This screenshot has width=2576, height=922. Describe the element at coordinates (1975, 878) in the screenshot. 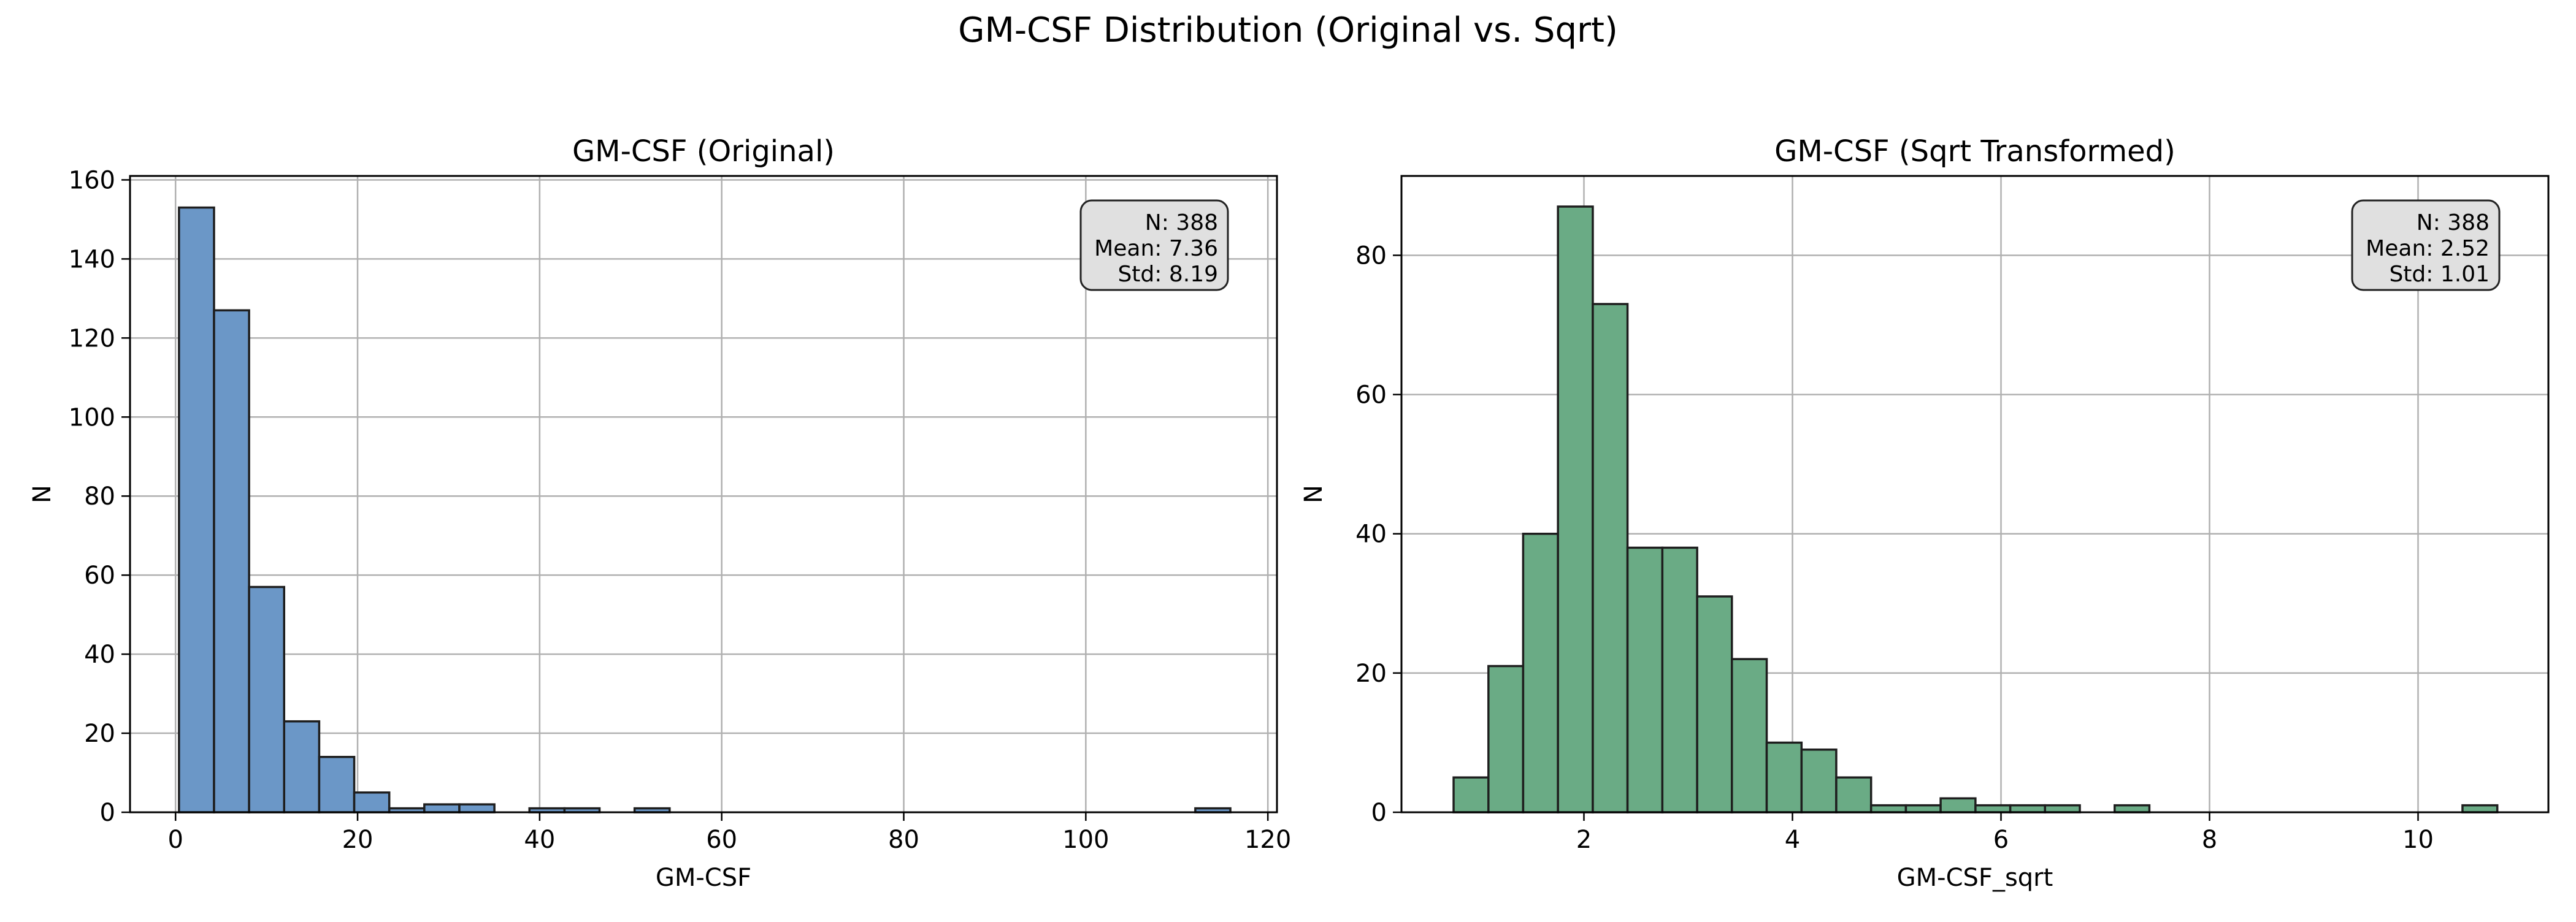

I see `x-axis-label: GM-CSF_sqrt` at that location.